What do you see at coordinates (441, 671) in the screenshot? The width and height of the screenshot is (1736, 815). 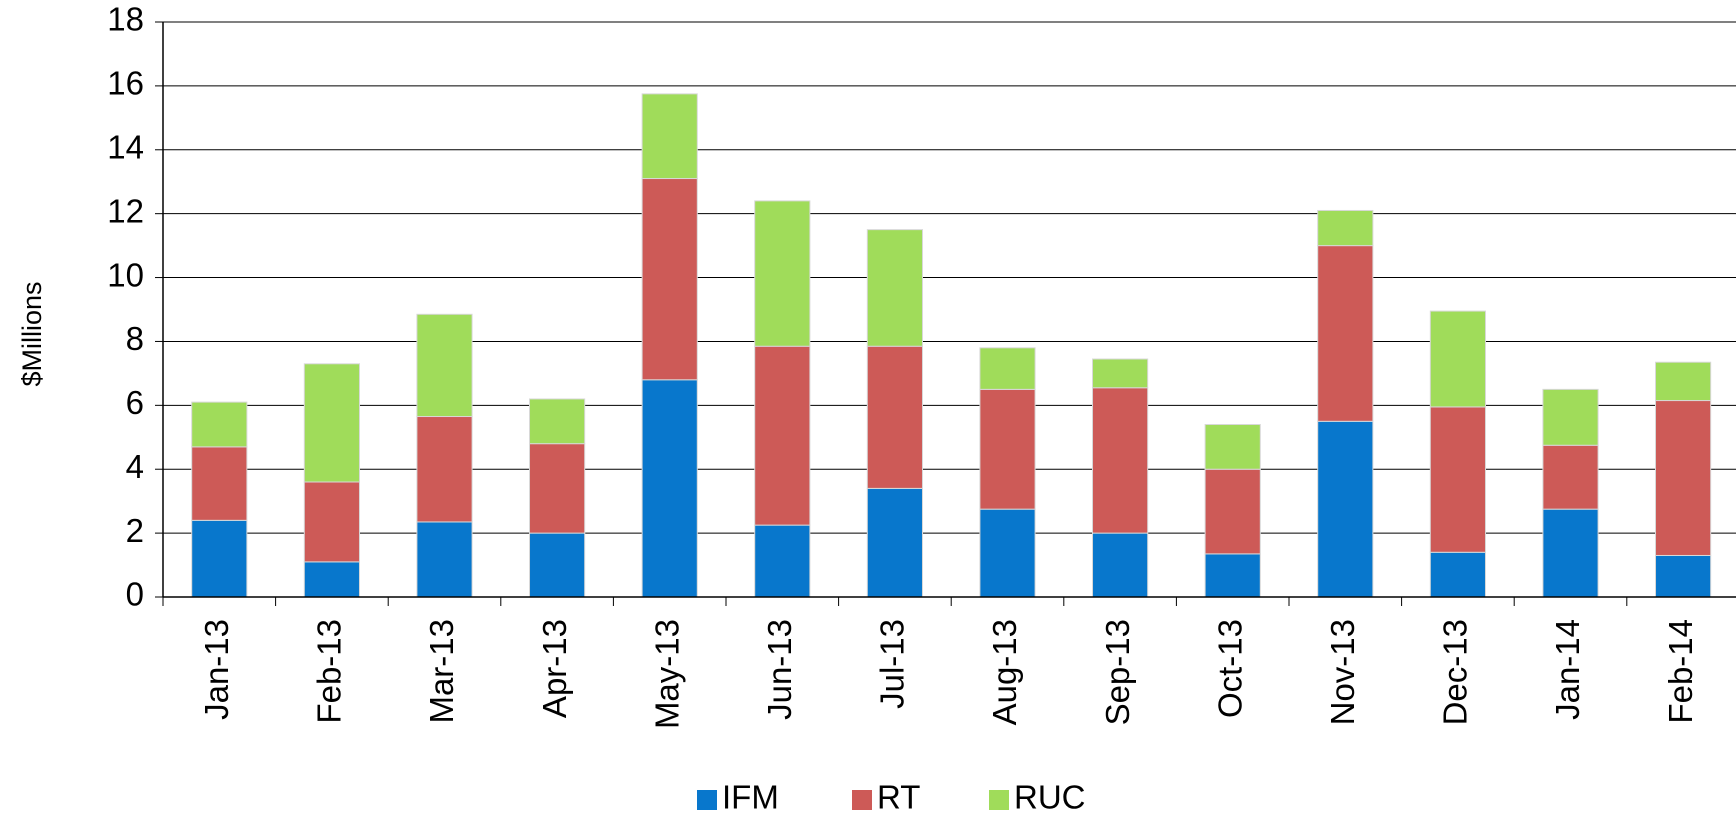 I see `x-tick-label: Mar-13` at bounding box center [441, 671].